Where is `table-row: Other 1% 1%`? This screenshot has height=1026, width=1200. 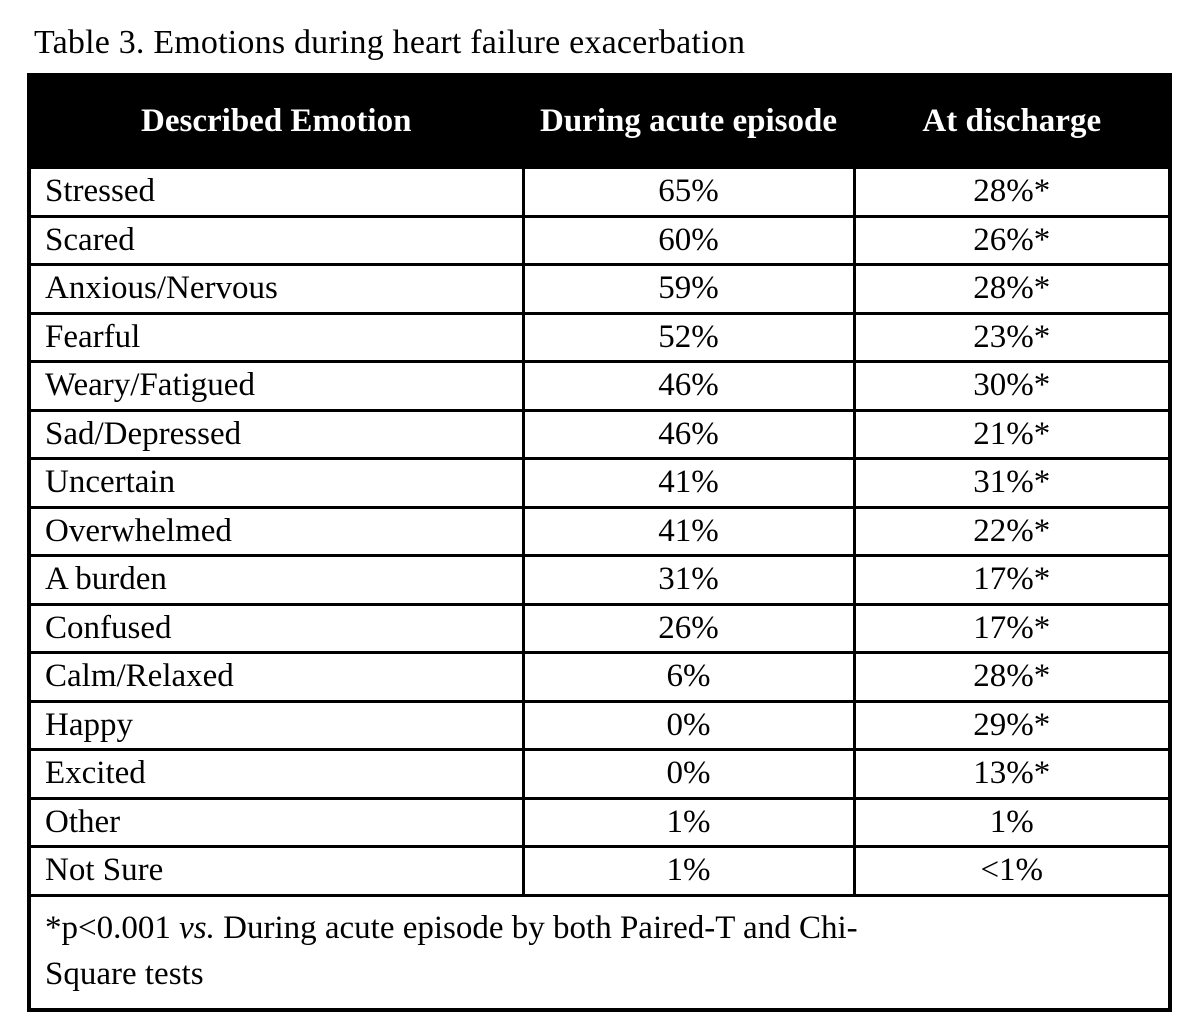 table-row: Other 1% 1% is located at coordinates (599, 822).